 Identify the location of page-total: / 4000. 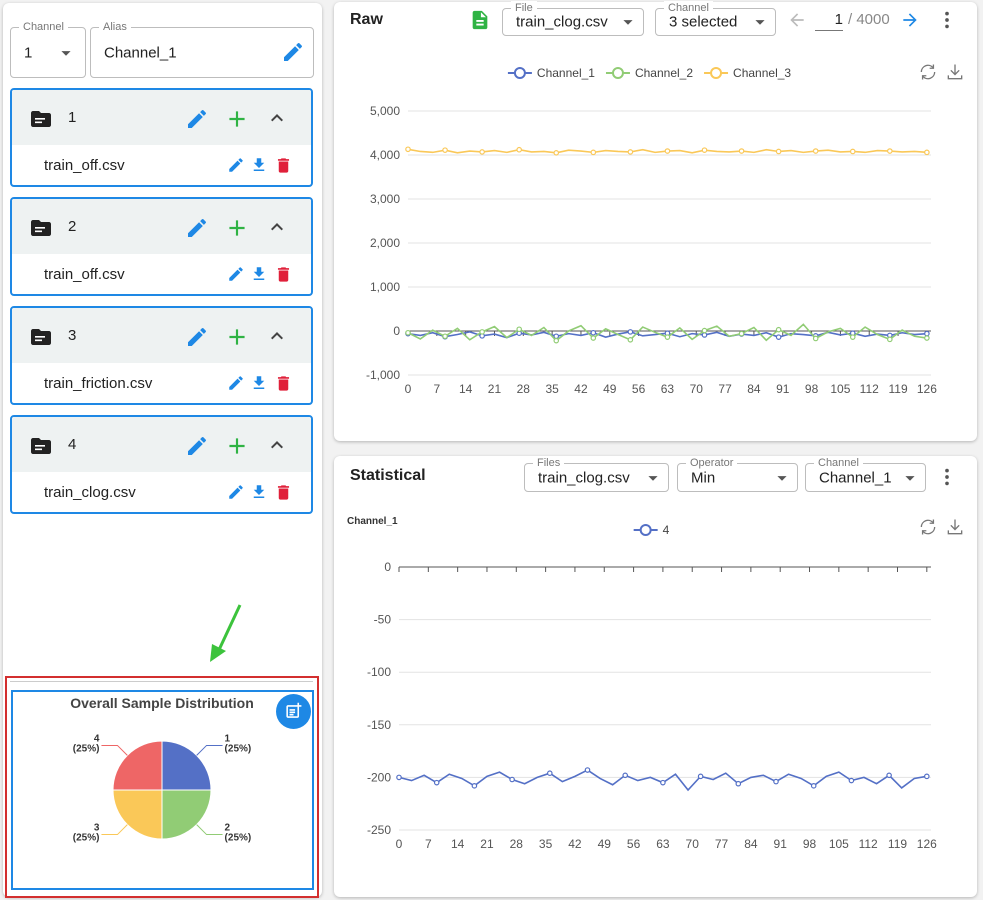
(869, 19).